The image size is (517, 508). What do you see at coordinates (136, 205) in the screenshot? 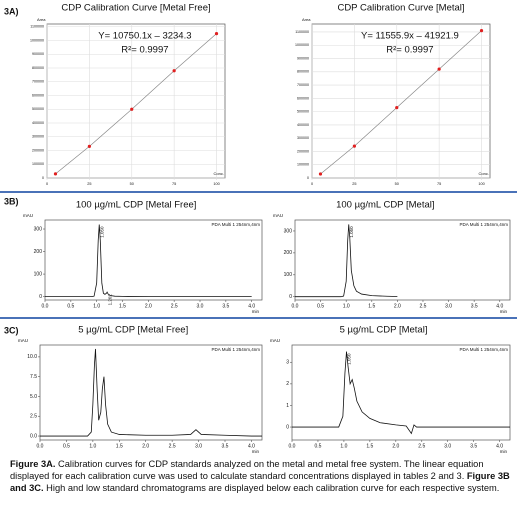
I see `chart-title: 100 µg/mL CDP [Metal Free]` at bounding box center [136, 205].